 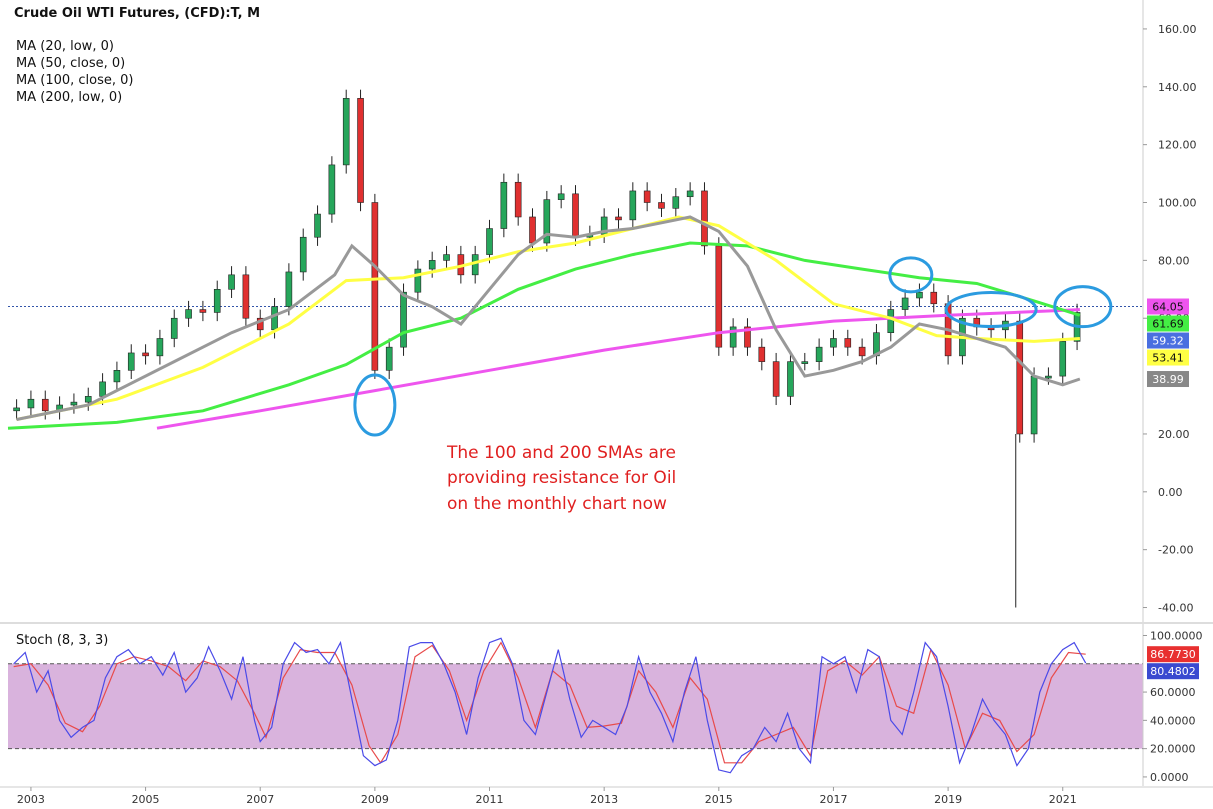 What do you see at coordinates (618, 369) in the screenshot?
I see `ma200-line` at bounding box center [618, 369].